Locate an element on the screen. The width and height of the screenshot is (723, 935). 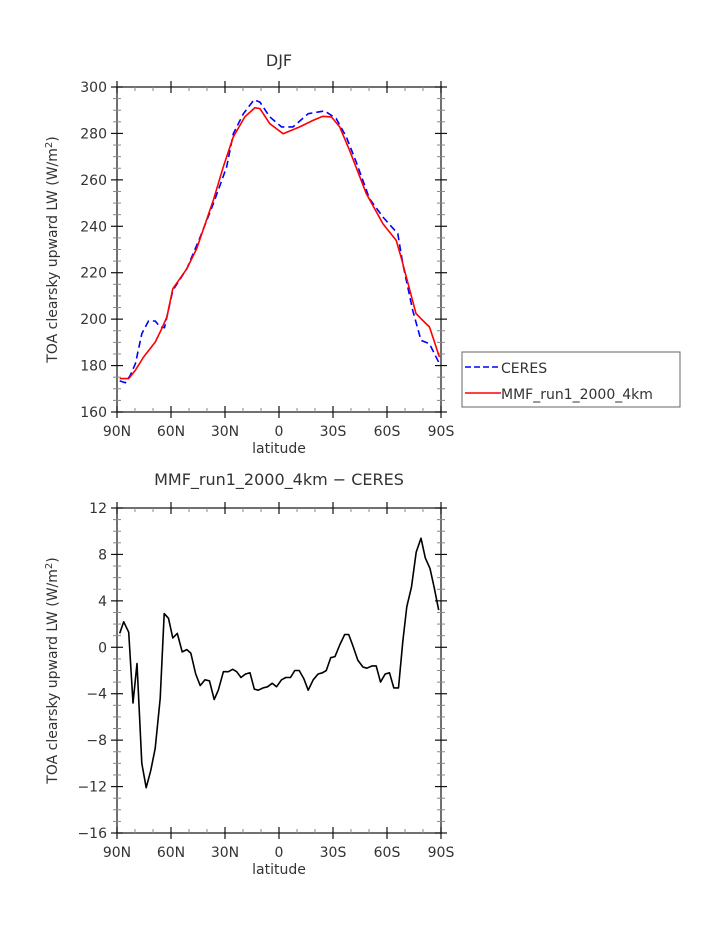
y-tick-label: 8 is located at coordinates (102, 555).